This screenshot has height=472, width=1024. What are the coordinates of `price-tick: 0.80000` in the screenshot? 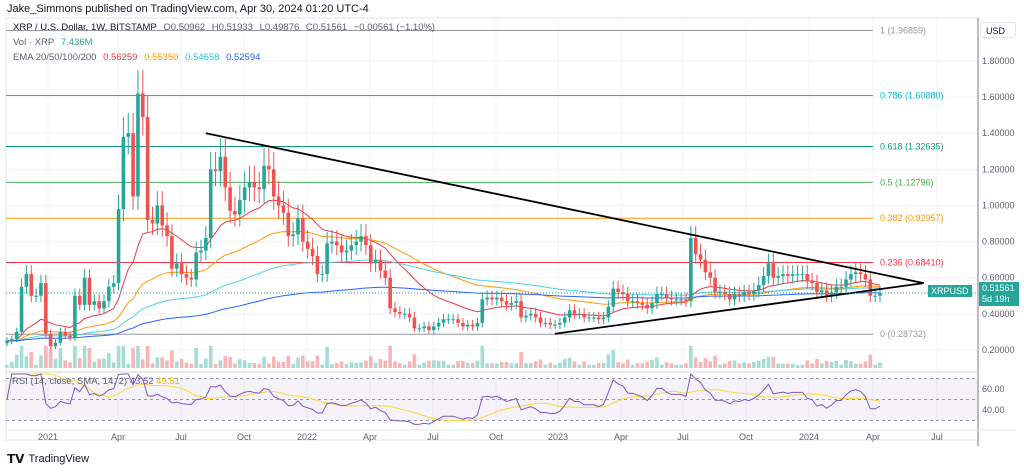 It's located at (998, 242).